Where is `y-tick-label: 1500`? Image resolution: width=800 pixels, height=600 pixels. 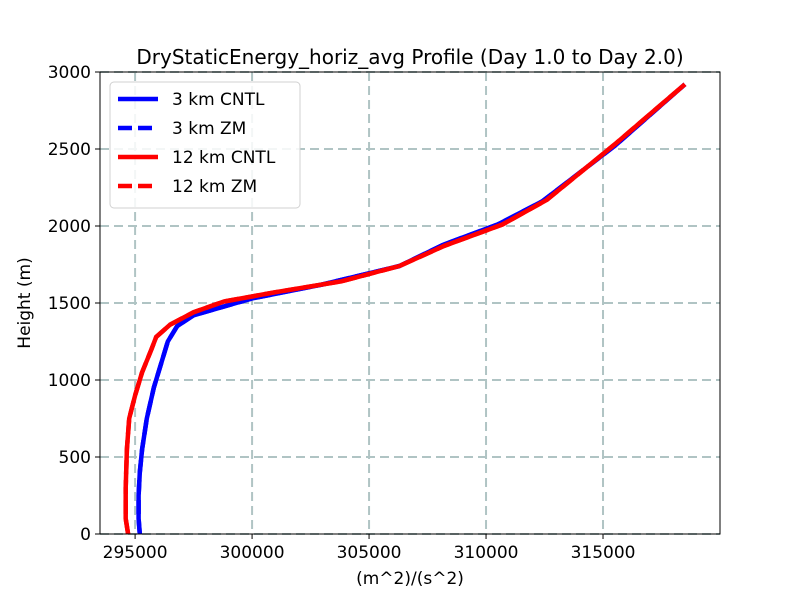
y-tick-label: 1500 is located at coordinates (69, 304).